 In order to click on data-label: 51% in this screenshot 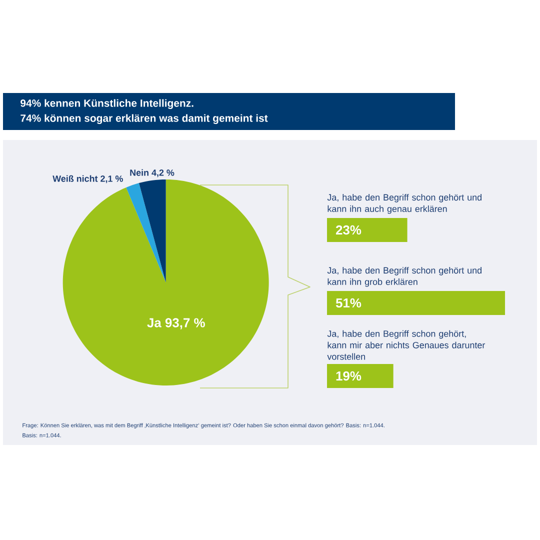, I will do `click(349, 303)`.